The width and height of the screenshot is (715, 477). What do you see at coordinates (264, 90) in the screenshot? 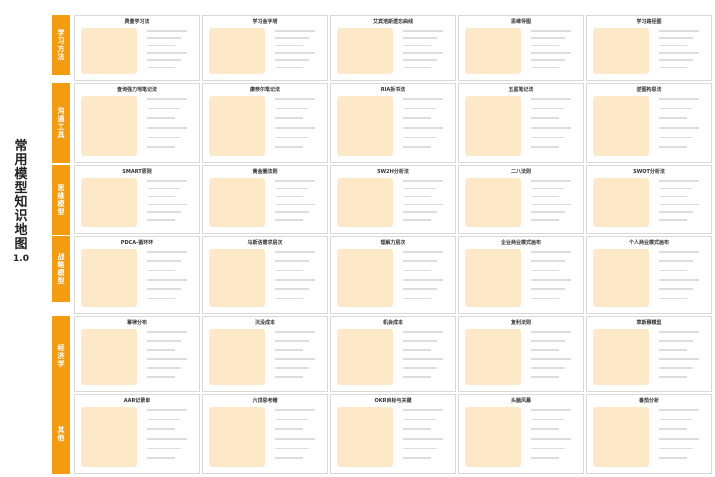
I see `card-title: 康奈尔笔记法` at bounding box center [264, 90].